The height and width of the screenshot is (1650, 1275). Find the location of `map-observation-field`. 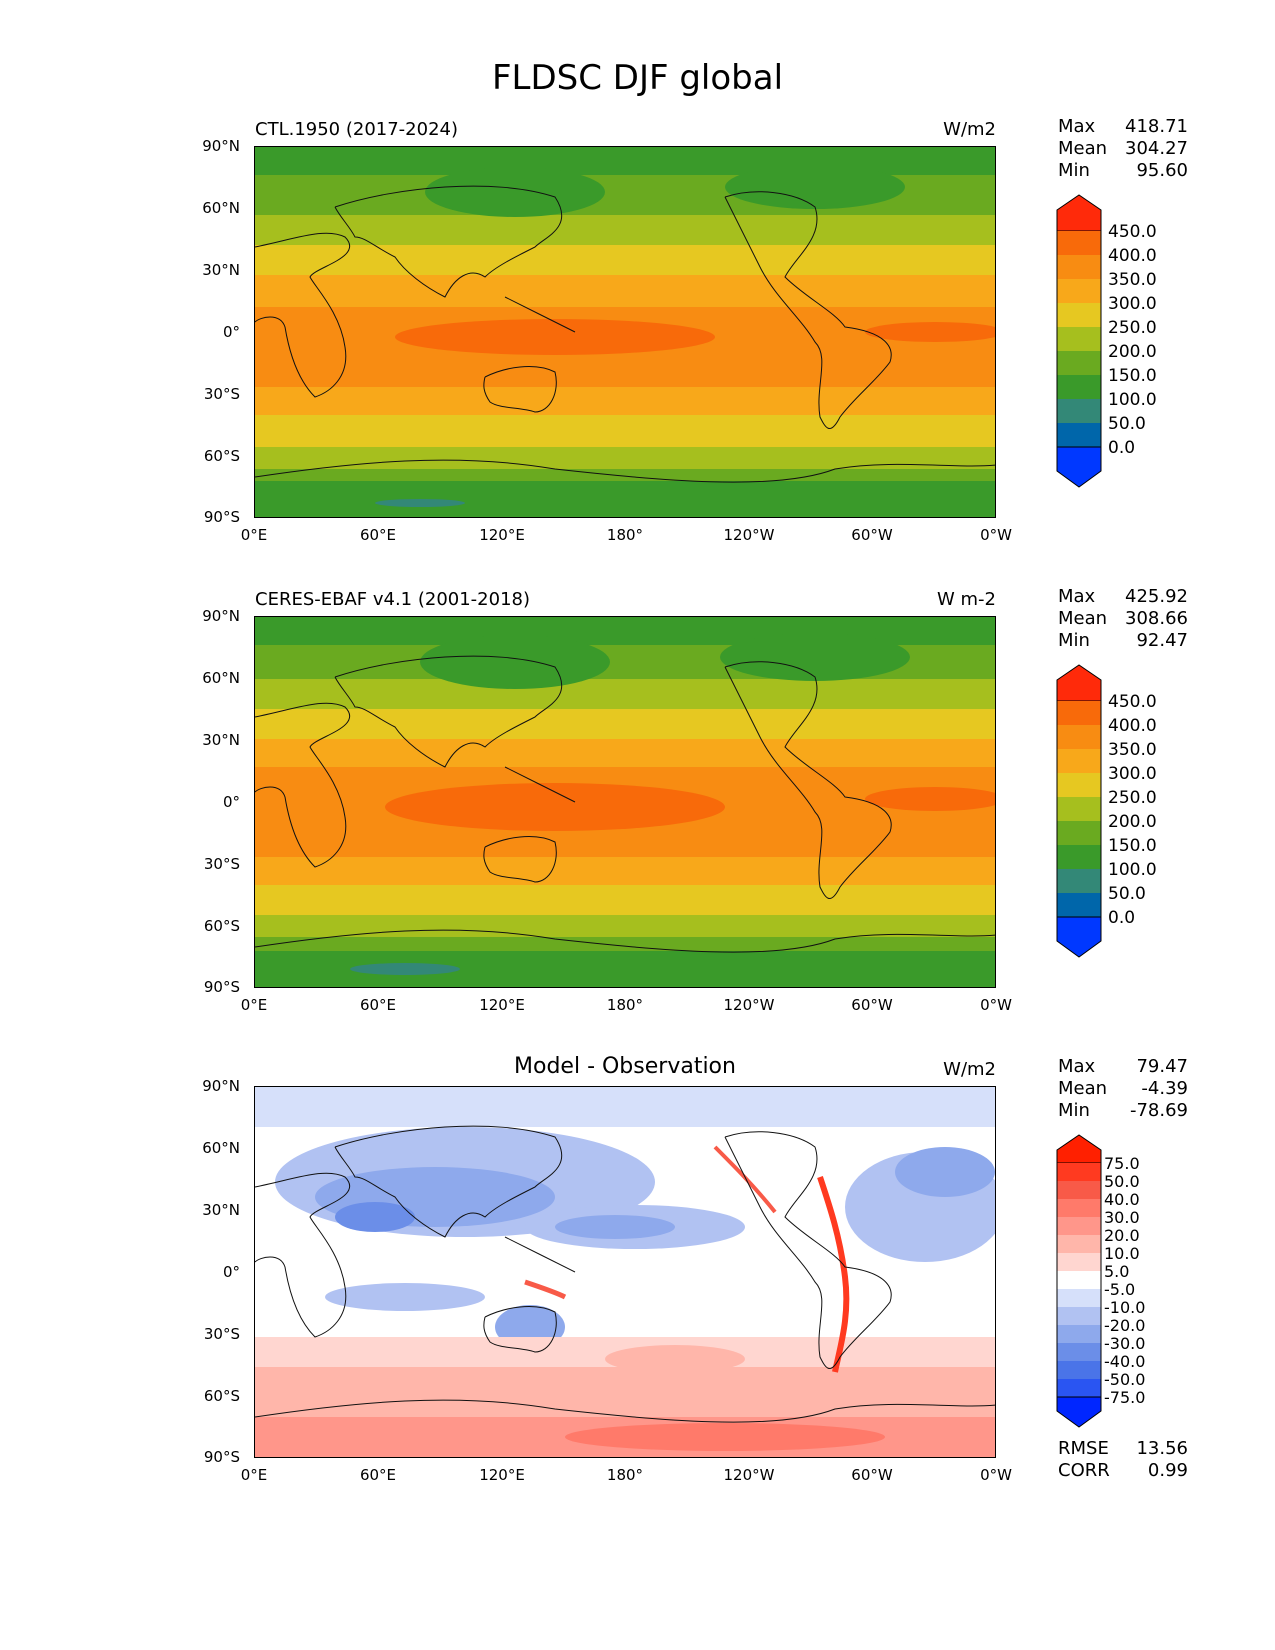

map-observation-field is located at coordinates (625, 802).